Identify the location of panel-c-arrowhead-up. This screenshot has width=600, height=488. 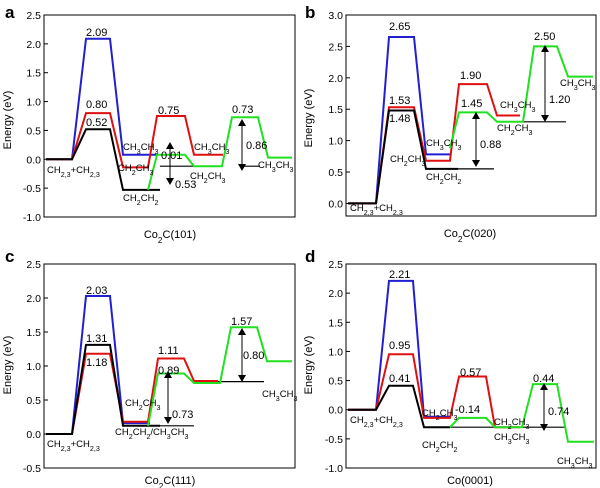
(168, 374).